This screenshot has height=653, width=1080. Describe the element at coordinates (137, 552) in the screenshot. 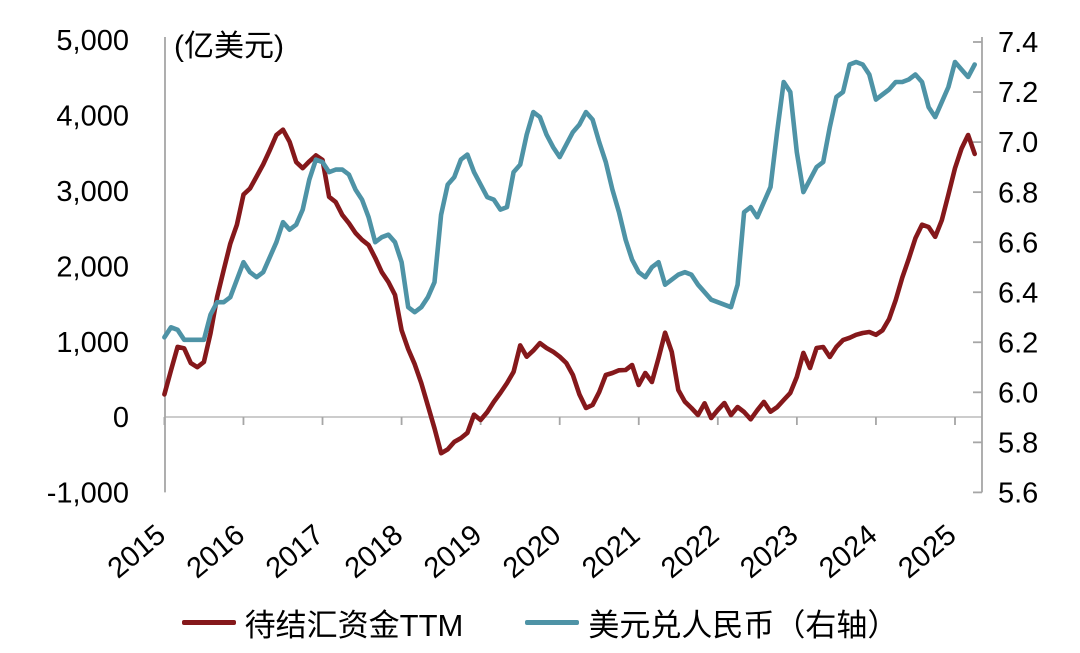

I see `x-axis-tick-label: 2015` at that location.